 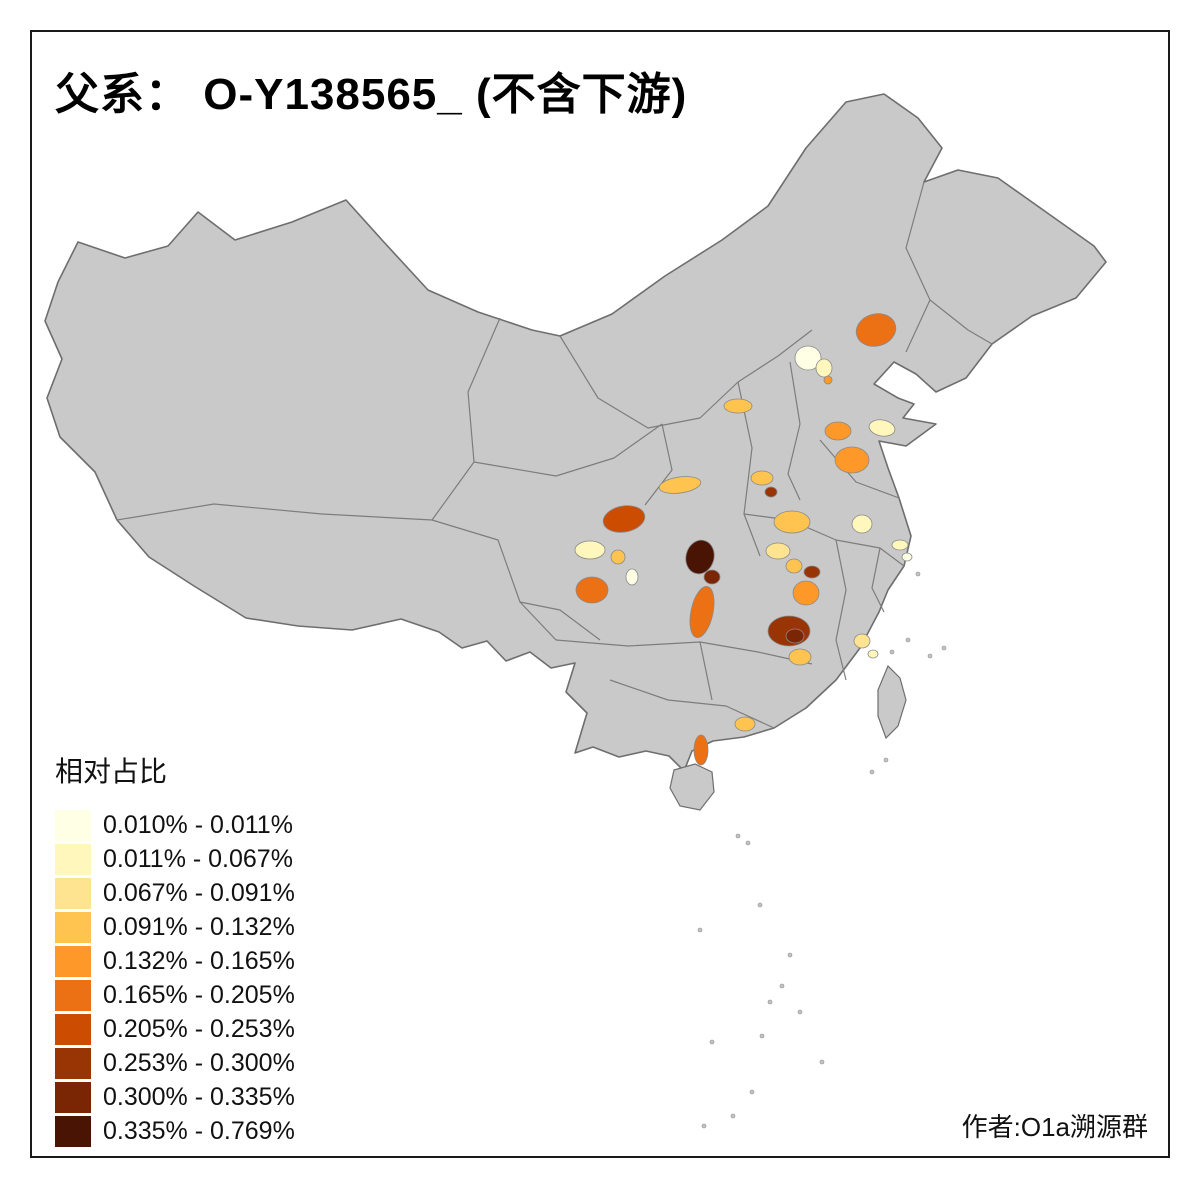 I want to click on legend-label: 0.300% - 0.335%, so click(x=199, y=1096).